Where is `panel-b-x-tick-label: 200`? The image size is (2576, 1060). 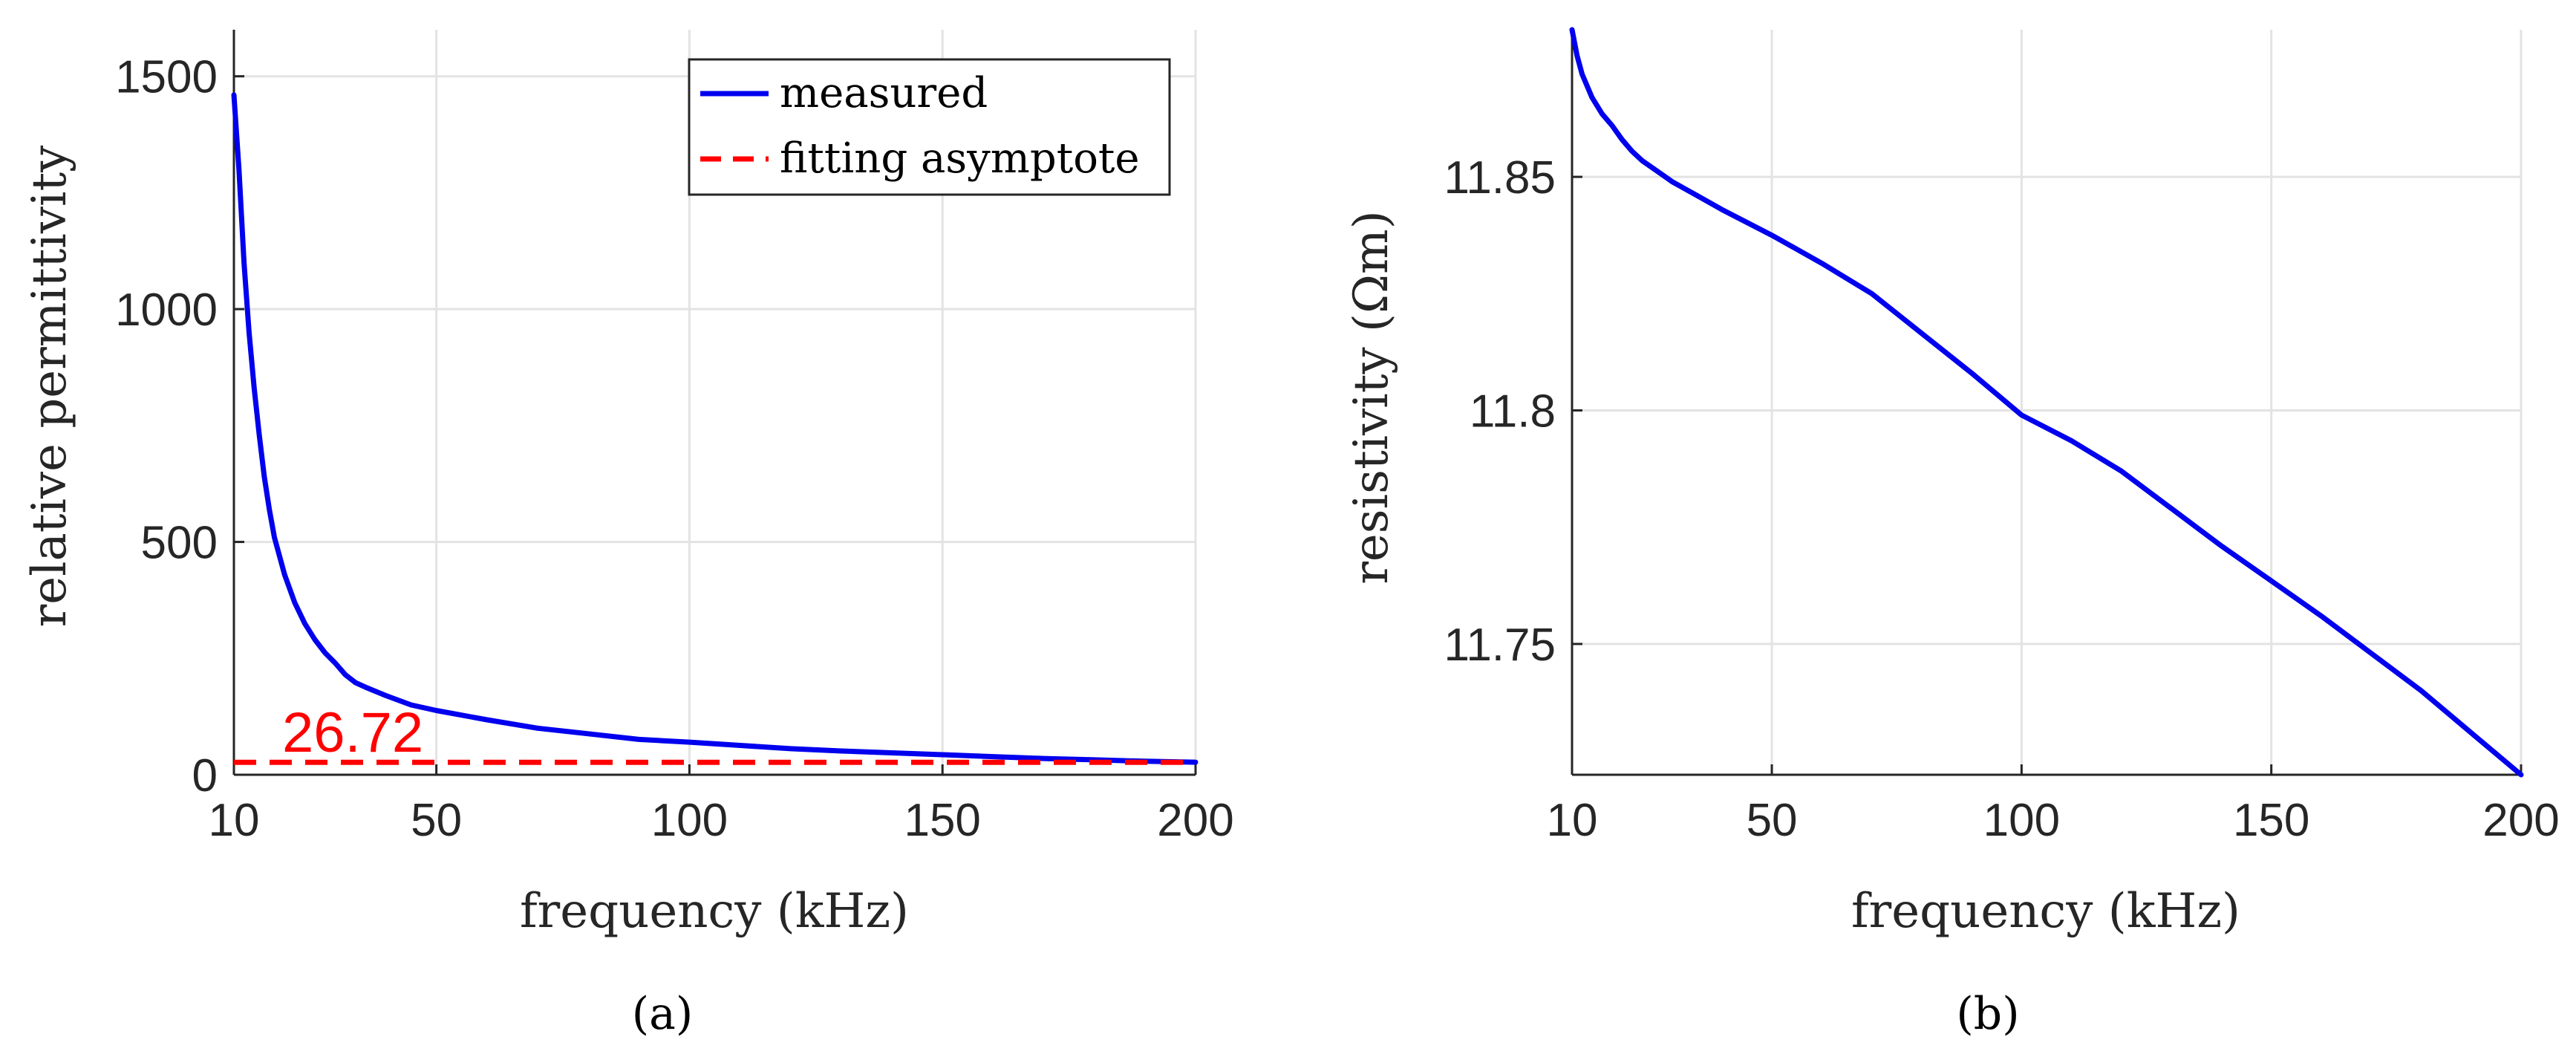
panel-b-x-tick-label: 200 is located at coordinates (2520, 820).